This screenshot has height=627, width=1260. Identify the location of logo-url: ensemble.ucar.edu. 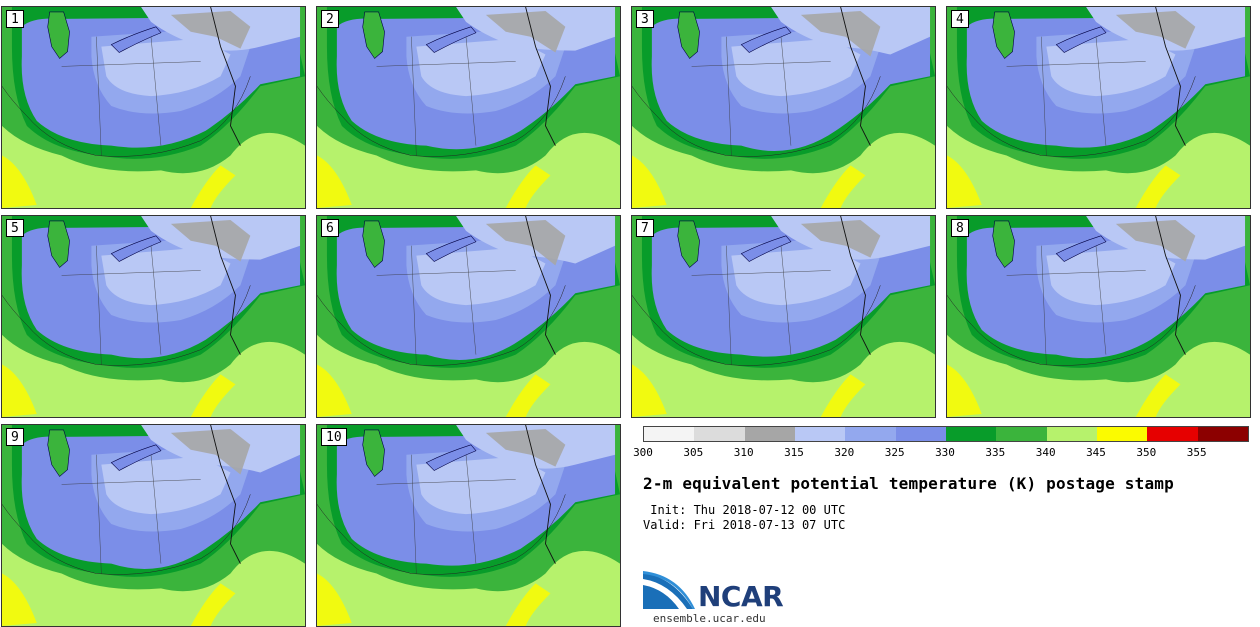
(709, 618).